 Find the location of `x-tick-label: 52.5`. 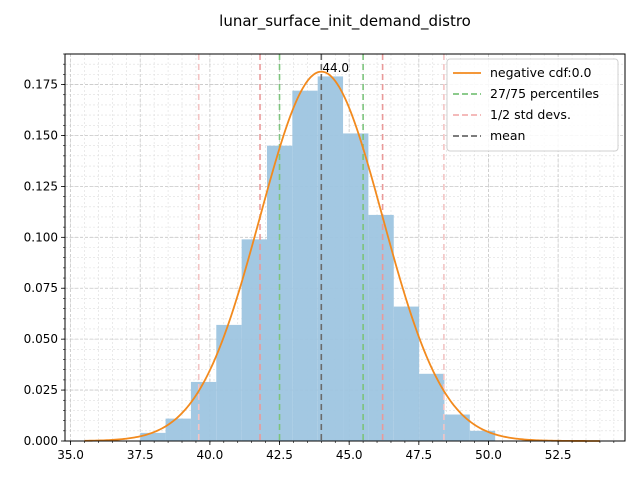

x-tick-label: 52.5 is located at coordinates (558, 455).